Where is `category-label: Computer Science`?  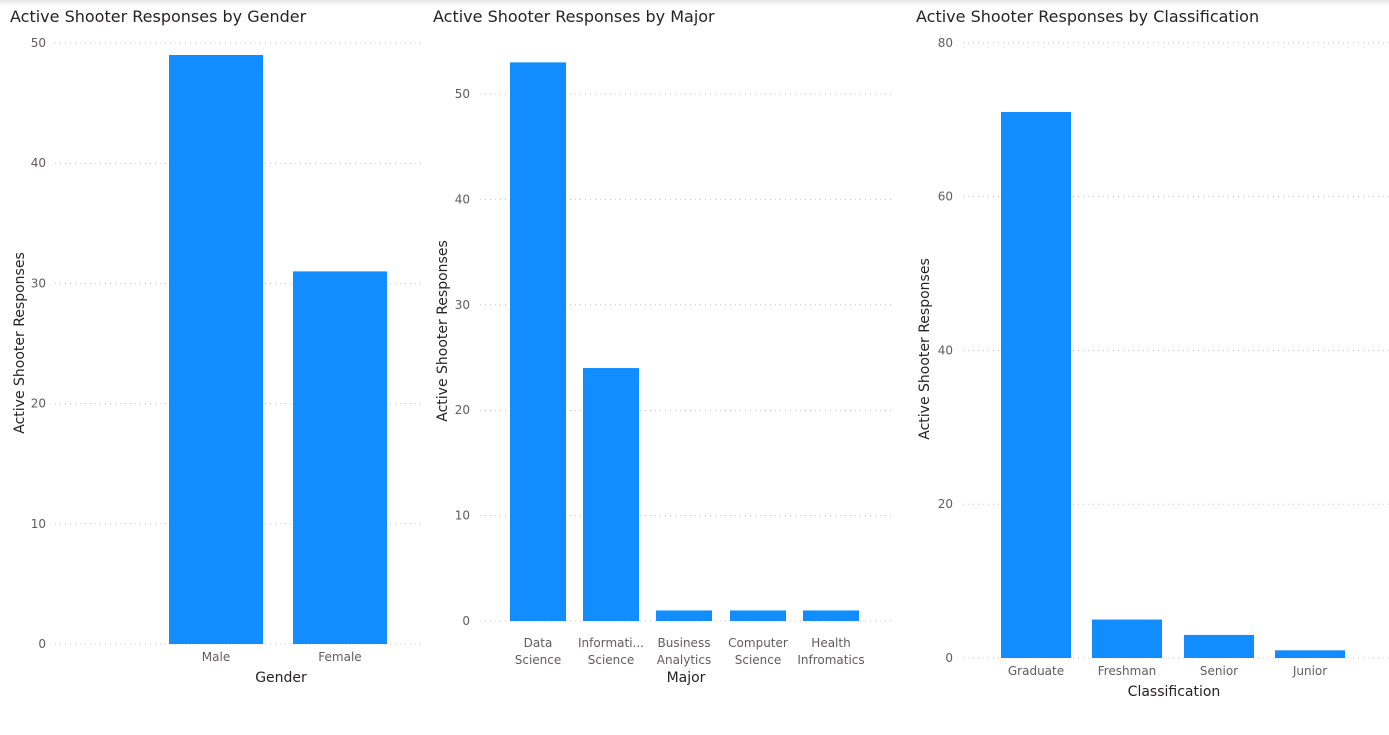 category-label: Computer Science is located at coordinates (758, 651).